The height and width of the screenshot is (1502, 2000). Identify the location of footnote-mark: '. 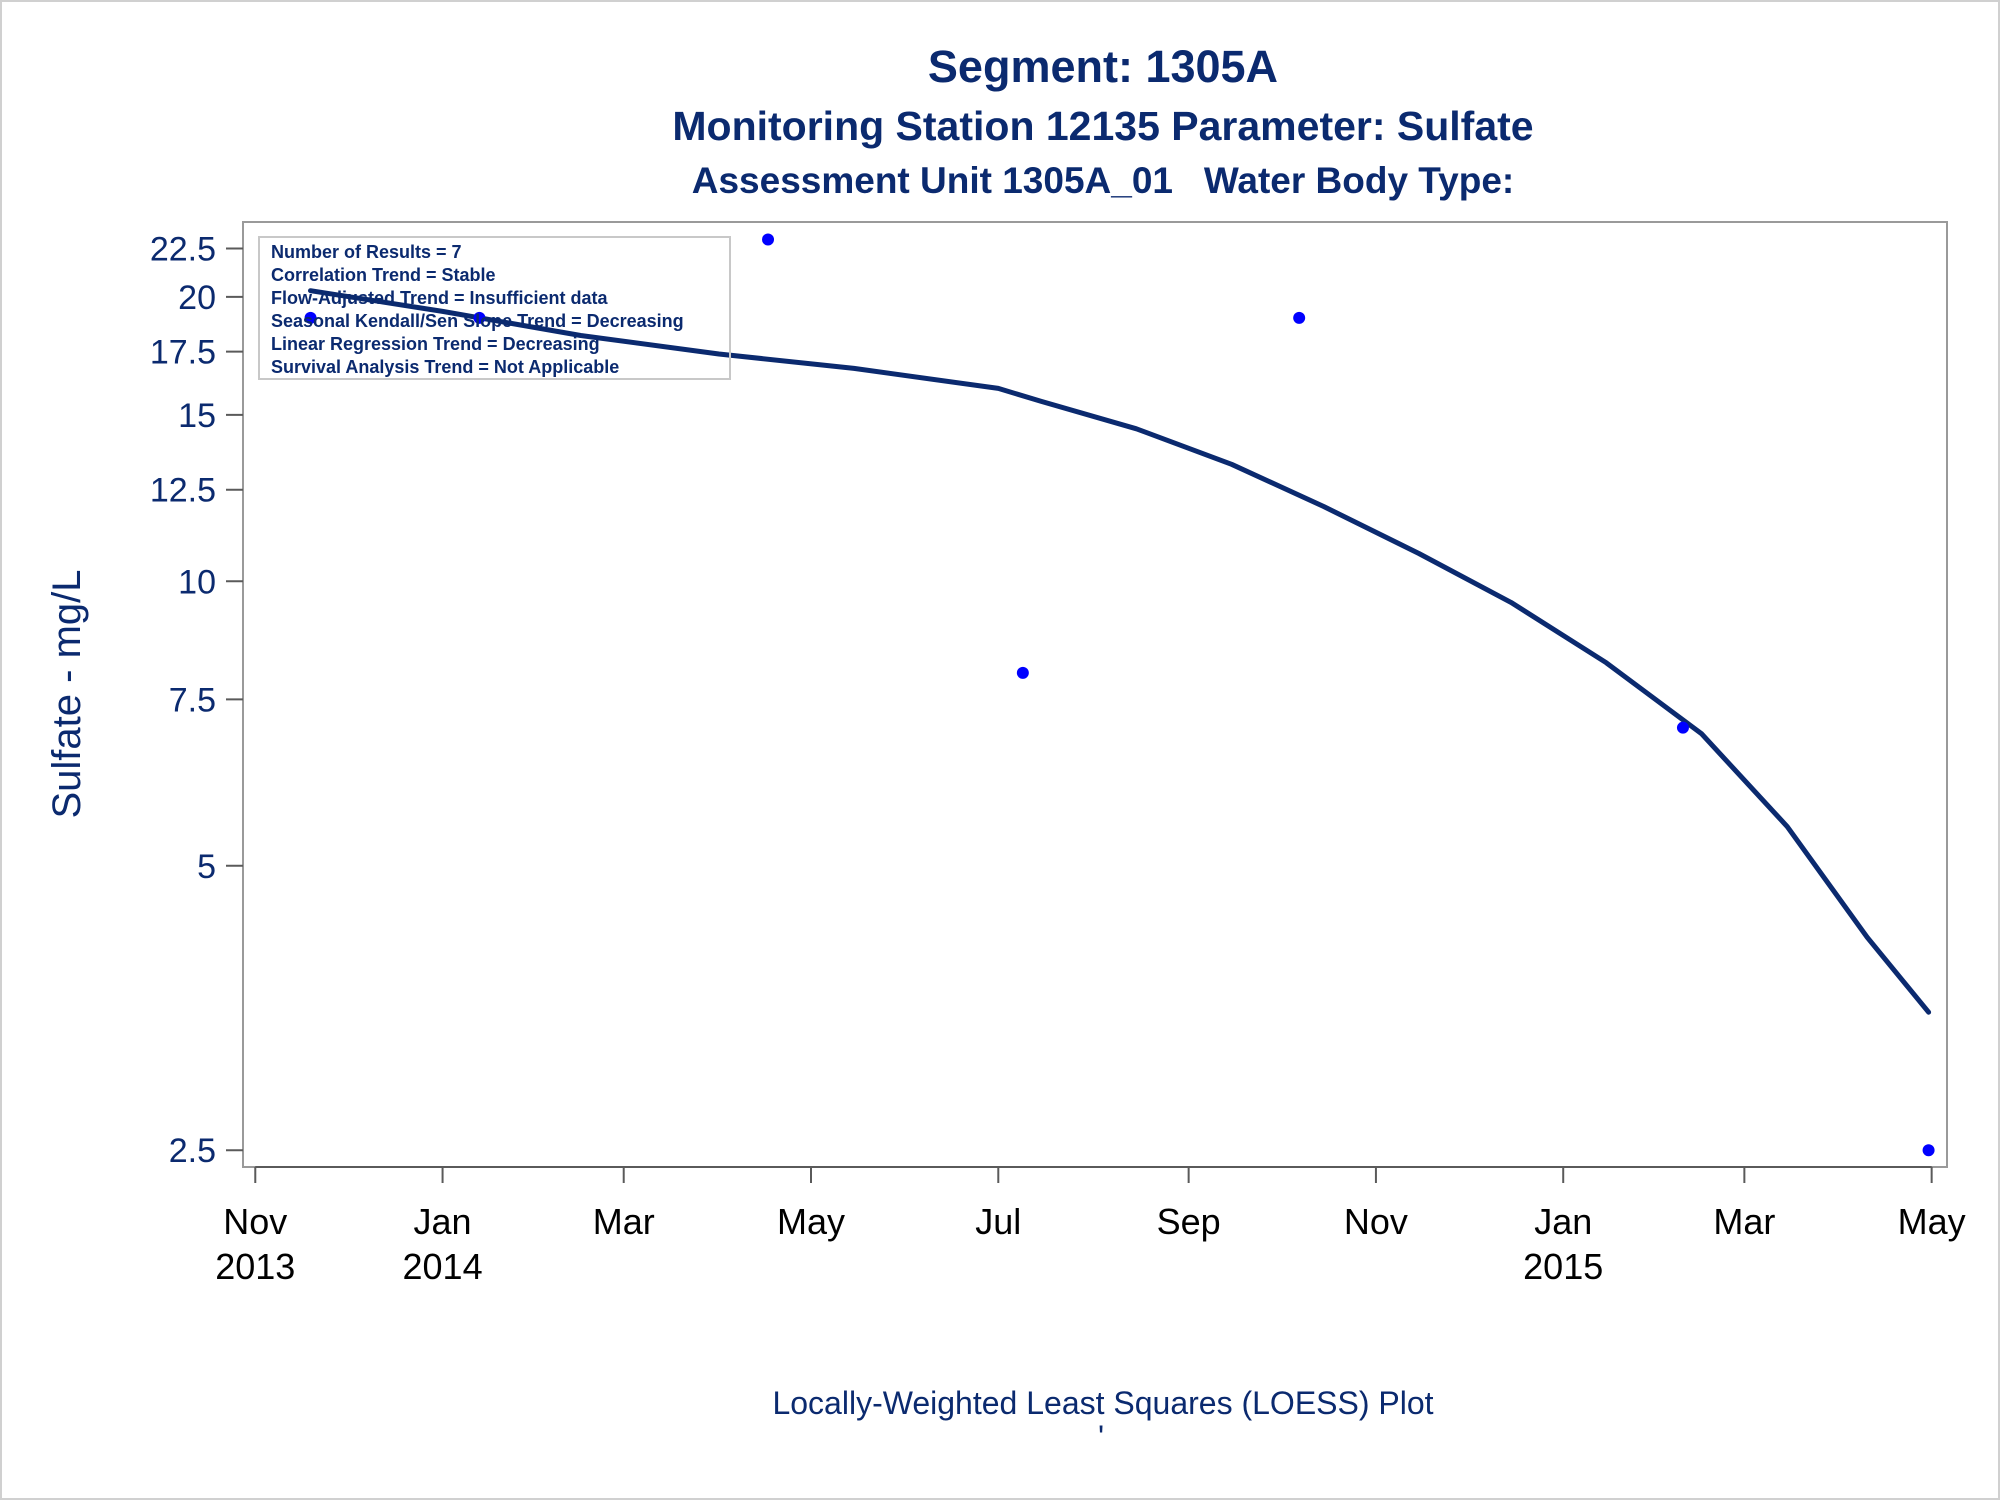
(1101, 1437).